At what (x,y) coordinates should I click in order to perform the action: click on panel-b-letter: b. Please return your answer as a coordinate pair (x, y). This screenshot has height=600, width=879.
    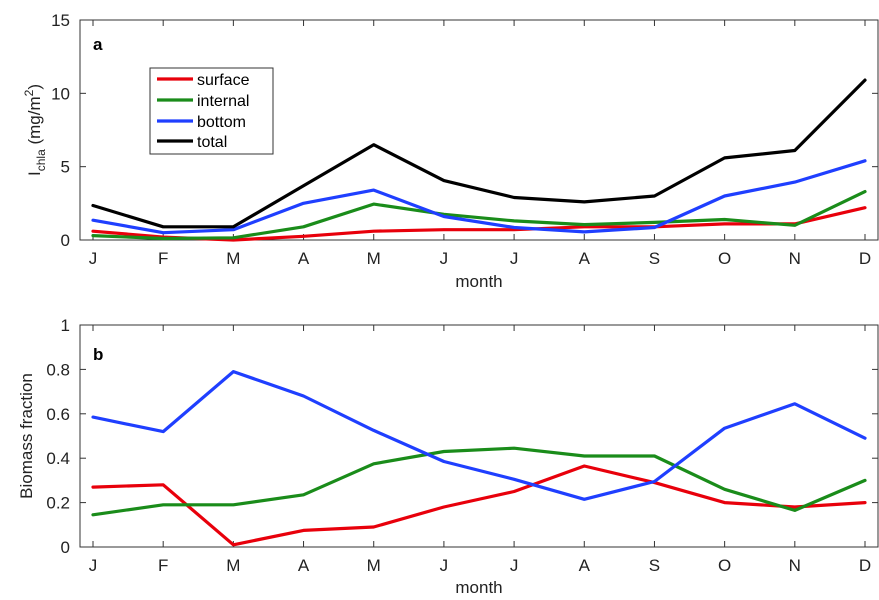
    Looking at the image, I should click on (98, 354).